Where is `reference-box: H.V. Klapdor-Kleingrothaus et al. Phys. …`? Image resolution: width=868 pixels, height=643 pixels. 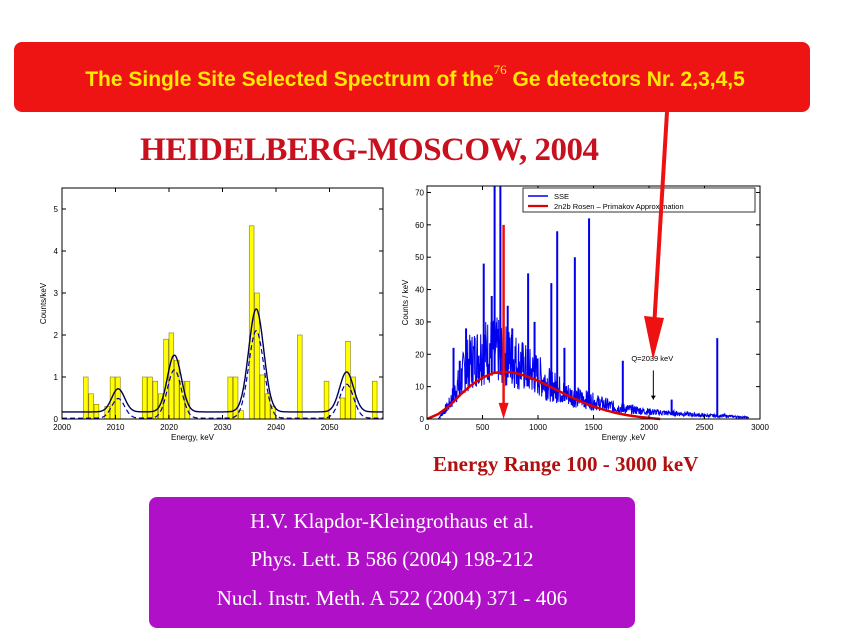
reference-box: H.V. Klapdor-Kleingrothaus et al. Phys. … is located at coordinates (392, 562).